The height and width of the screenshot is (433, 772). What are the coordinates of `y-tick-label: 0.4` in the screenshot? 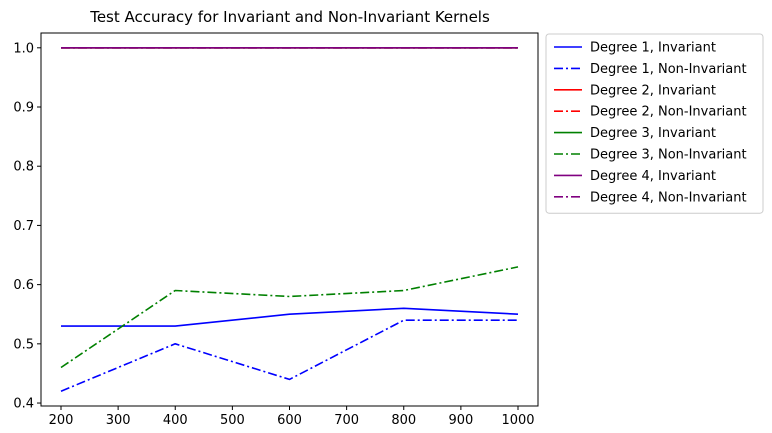 It's located at (23, 404).